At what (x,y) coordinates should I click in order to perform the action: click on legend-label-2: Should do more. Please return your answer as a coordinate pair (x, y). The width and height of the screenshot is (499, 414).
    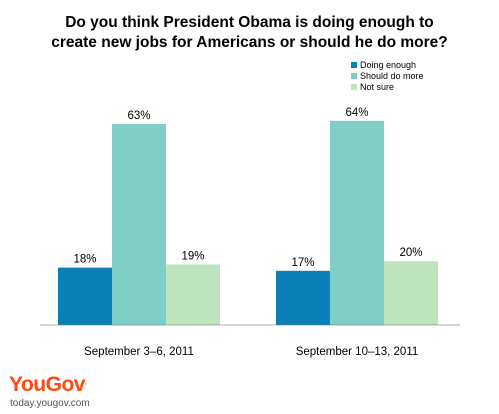
    Looking at the image, I should click on (392, 76).